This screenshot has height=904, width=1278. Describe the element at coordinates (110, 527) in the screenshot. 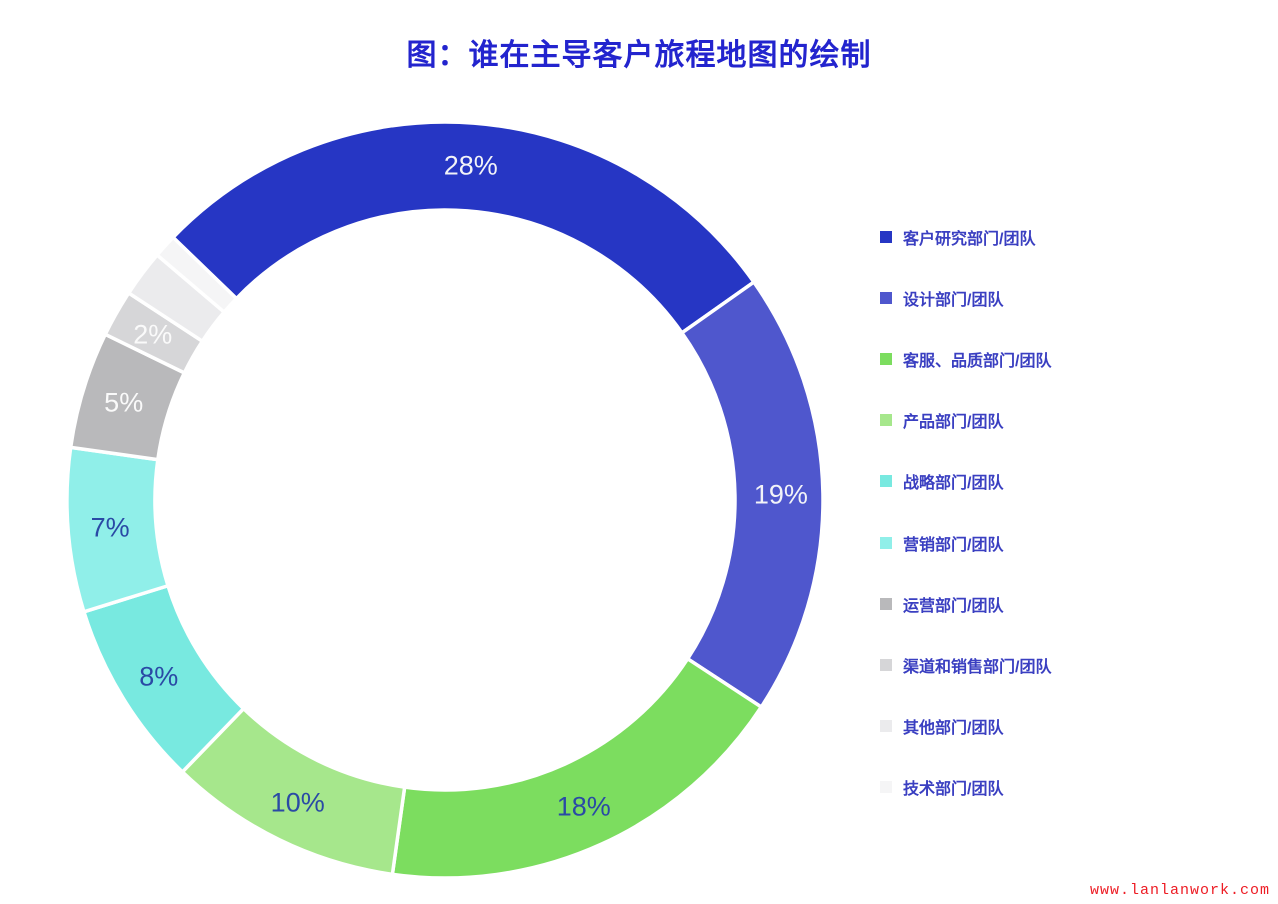

I see `slice-percent-label: 7%` at that location.